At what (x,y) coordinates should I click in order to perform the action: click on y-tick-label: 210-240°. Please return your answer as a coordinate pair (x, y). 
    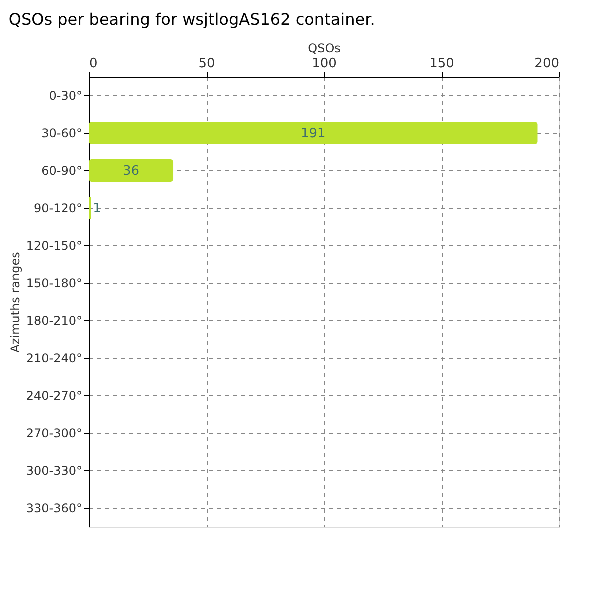
    Looking at the image, I should click on (54, 358).